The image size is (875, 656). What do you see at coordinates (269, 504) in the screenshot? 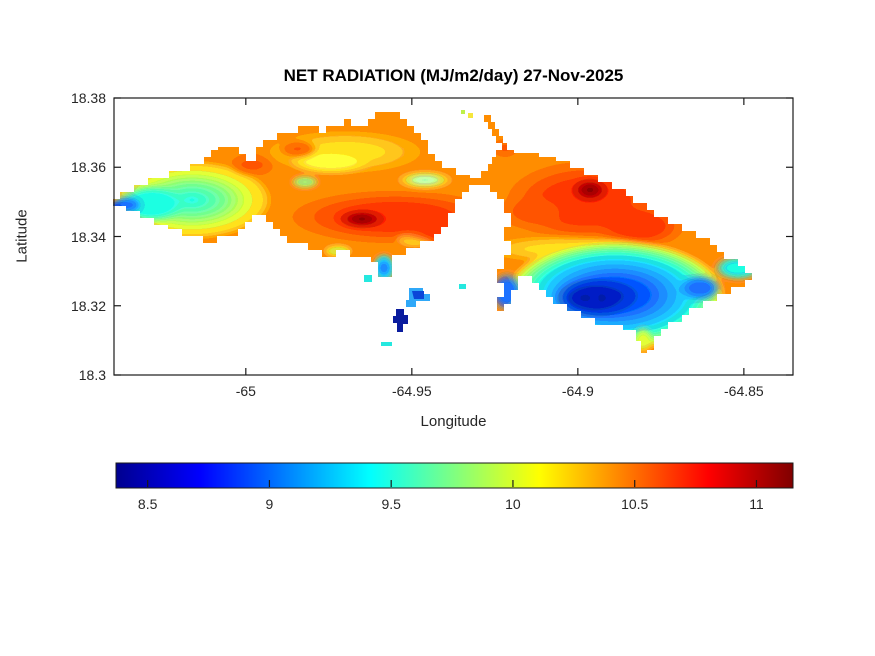
I see `colorbar-tick-label: 9` at bounding box center [269, 504].